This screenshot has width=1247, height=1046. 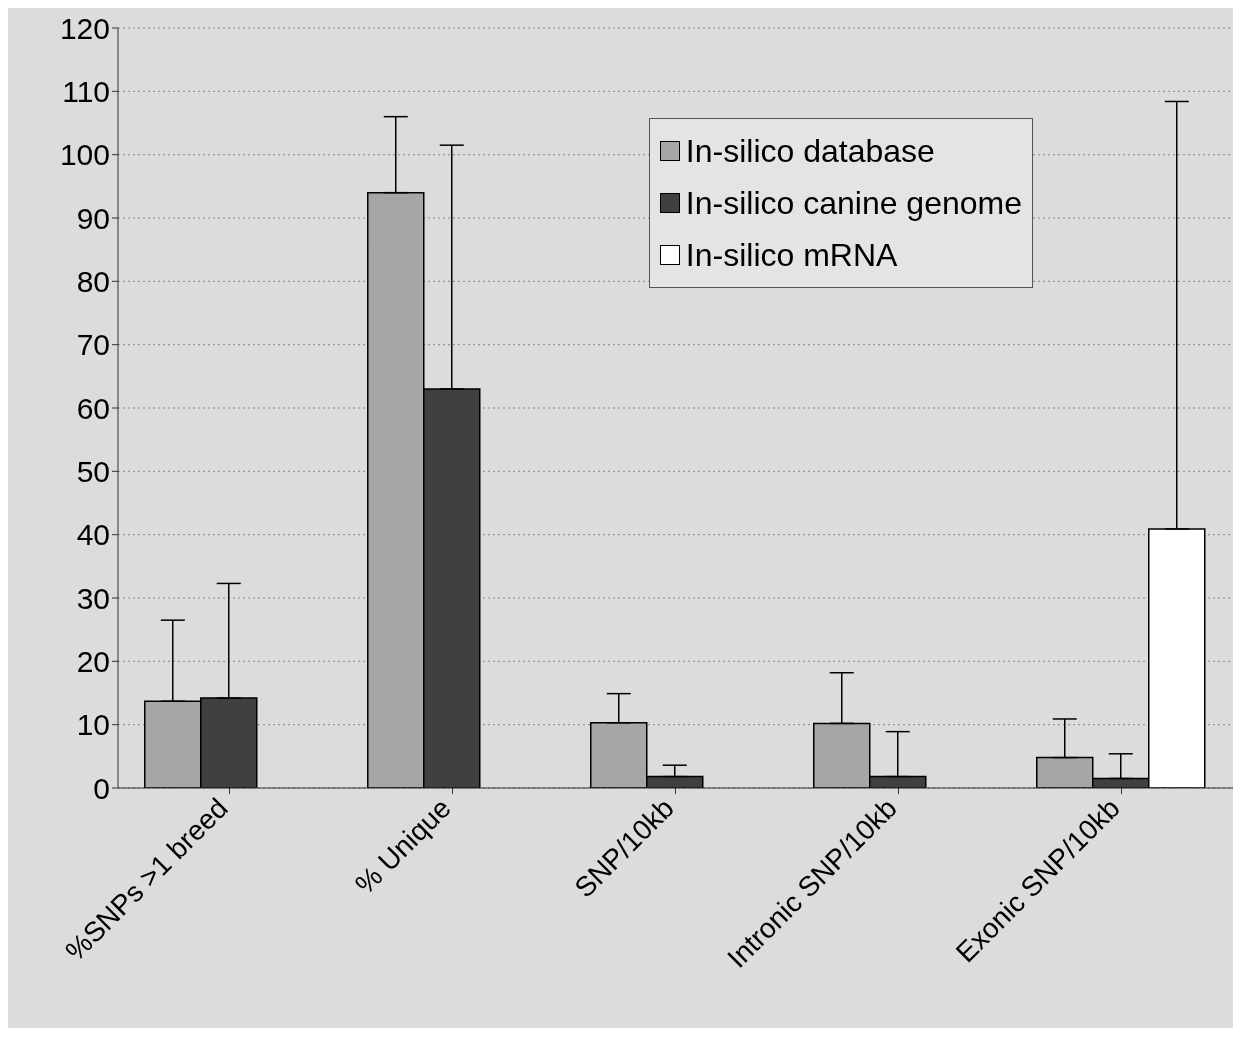 I want to click on y-tick-label: 40, so click(x=93, y=535).